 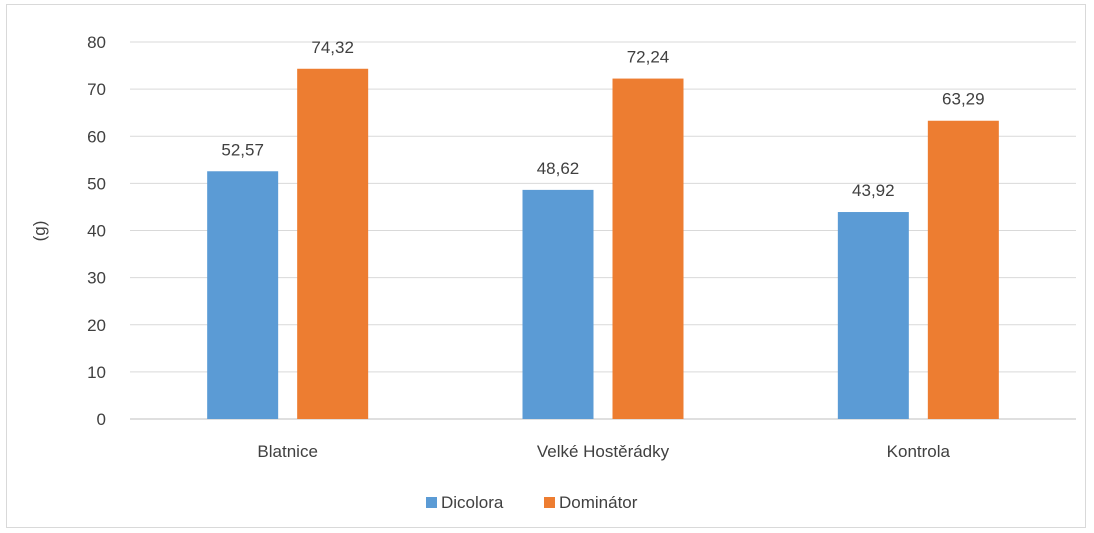 What do you see at coordinates (532, 502) in the screenshot?
I see `legend: Dicolora Dominátor` at bounding box center [532, 502].